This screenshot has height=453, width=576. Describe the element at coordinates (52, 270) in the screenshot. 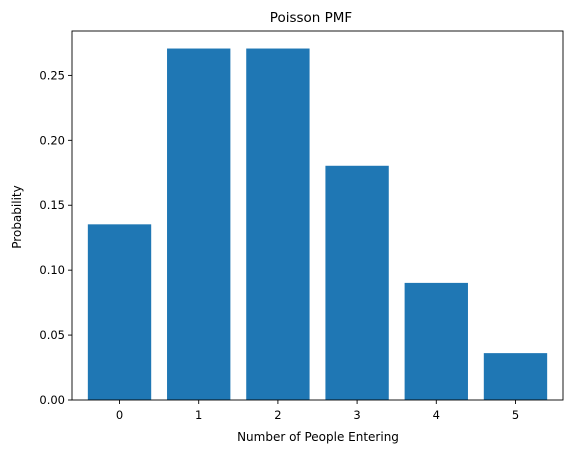

I see `y-tick-label-0.10: 0.10` at that location.